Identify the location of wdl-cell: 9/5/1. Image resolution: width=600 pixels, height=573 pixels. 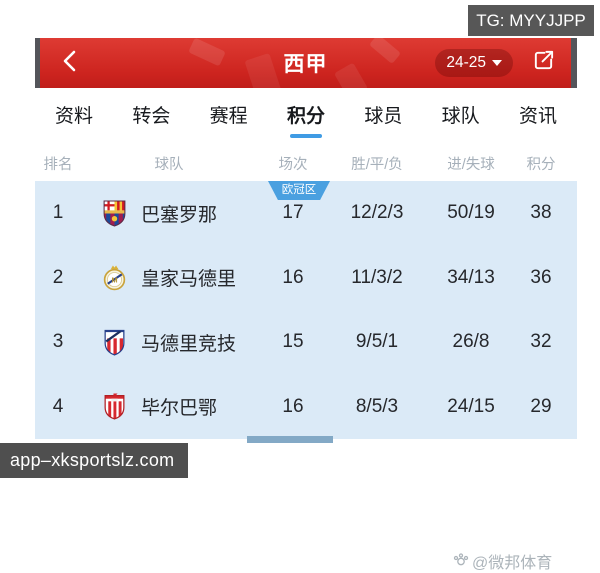
(377, 342).